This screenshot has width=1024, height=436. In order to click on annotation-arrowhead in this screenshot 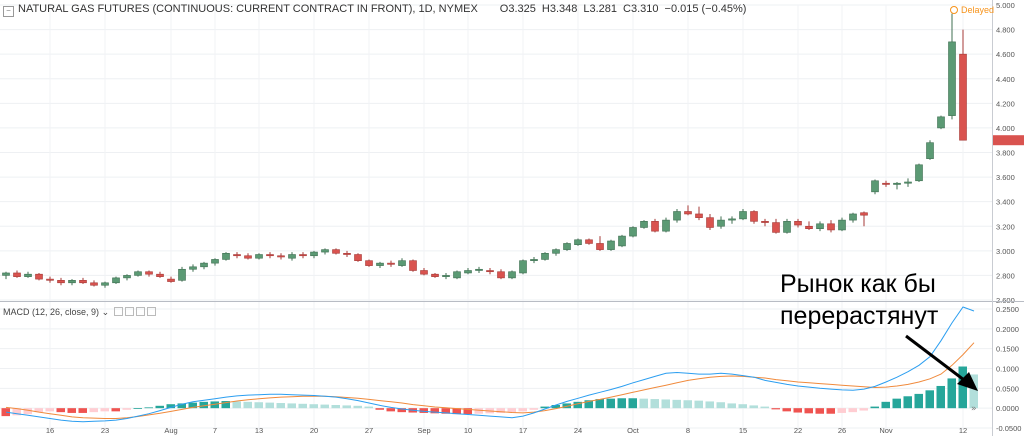, I will do `click(967, 381)`.